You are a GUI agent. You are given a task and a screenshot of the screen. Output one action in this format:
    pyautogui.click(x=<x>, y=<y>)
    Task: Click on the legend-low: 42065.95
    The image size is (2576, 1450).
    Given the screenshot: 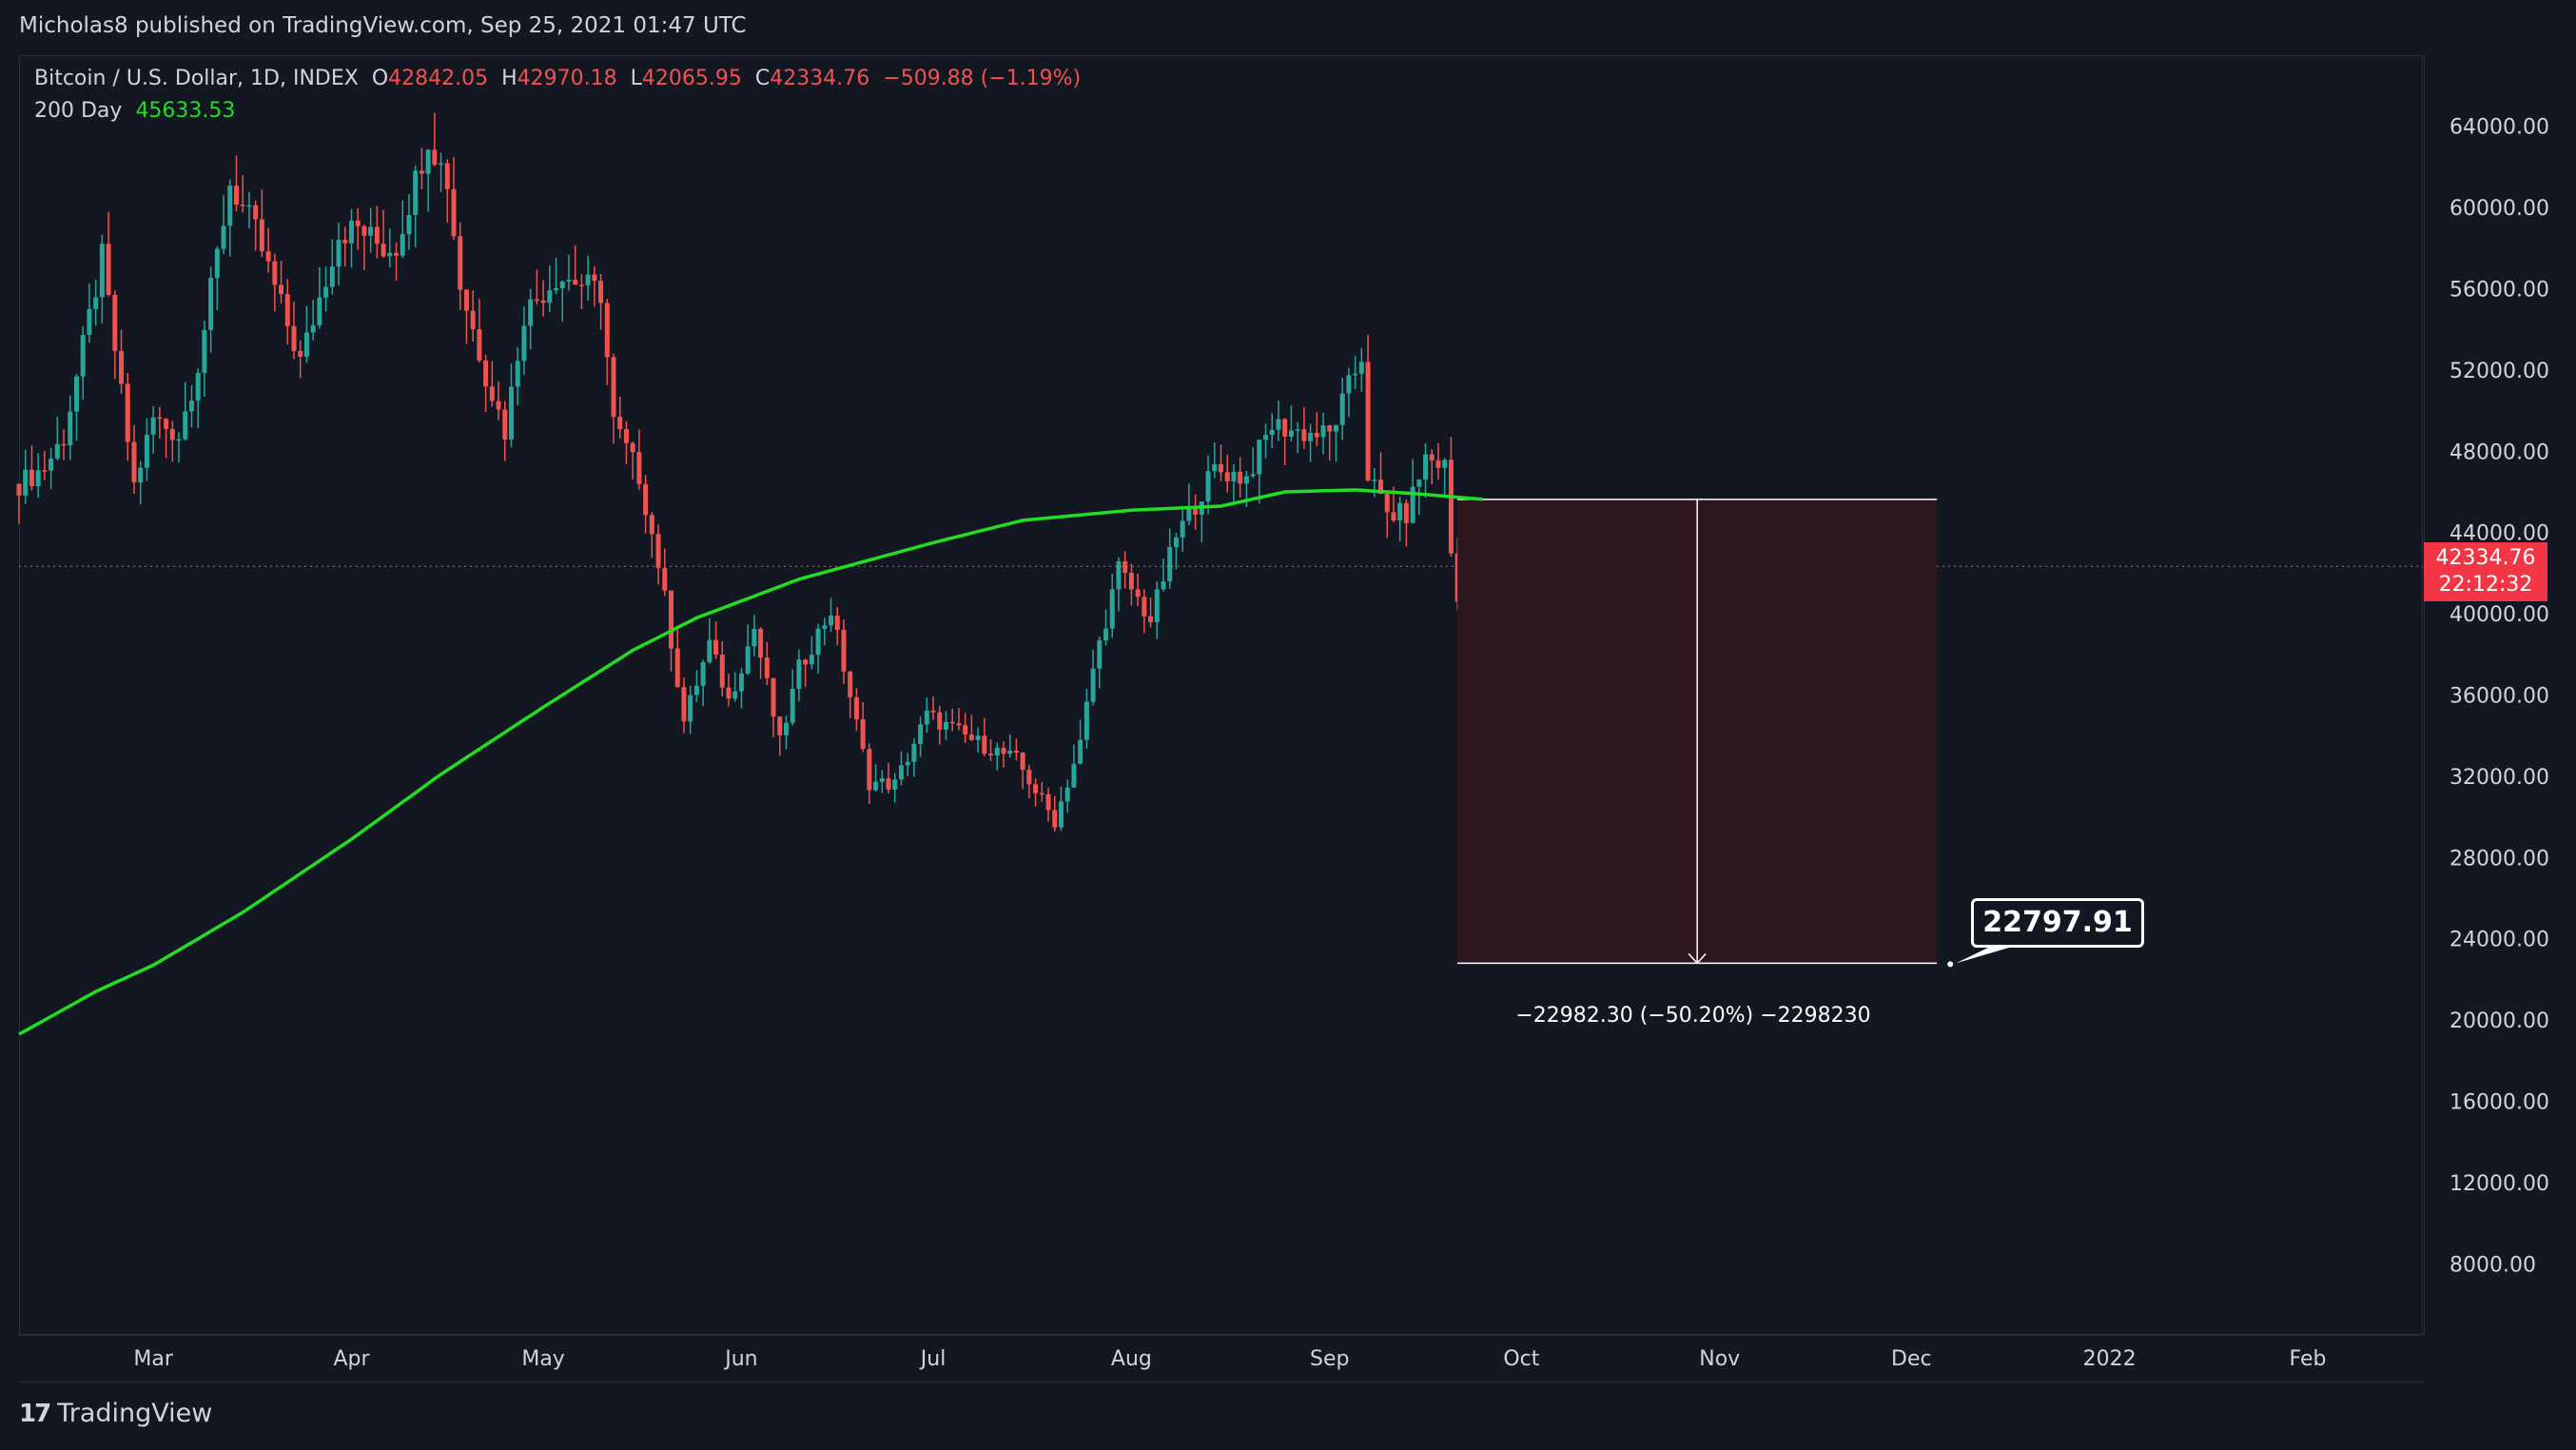 What is the action you would take?
    pyautogui.click(x=692, y=78)
    